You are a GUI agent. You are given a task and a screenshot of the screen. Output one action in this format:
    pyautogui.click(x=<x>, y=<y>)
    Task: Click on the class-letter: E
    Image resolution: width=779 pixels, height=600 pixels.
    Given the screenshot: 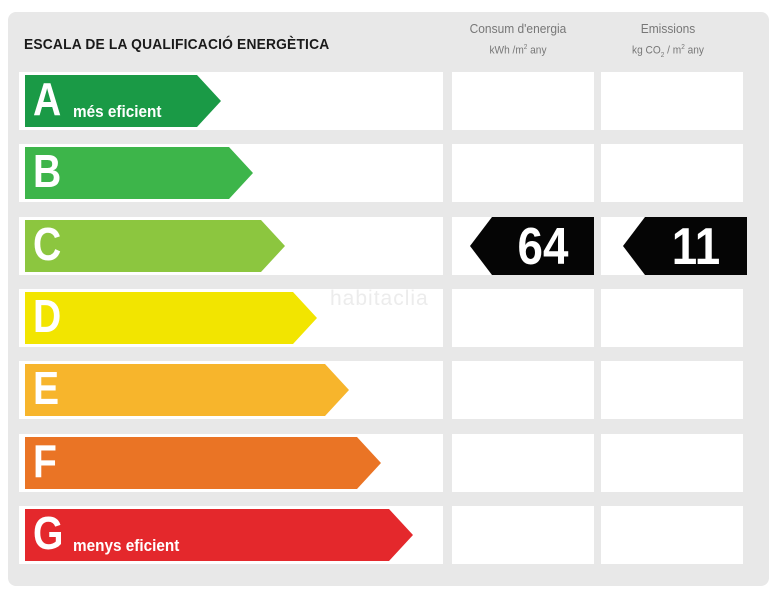 What is the action you would take?
    pyautogui.click(x=46, y=388)
    